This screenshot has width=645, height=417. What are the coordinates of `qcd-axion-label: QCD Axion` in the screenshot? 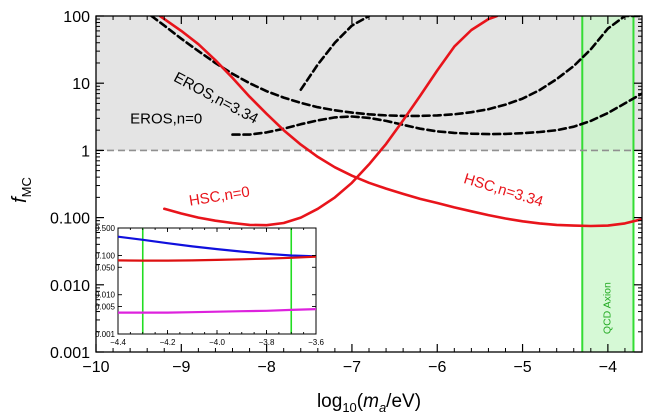 It's located at (608, 308).